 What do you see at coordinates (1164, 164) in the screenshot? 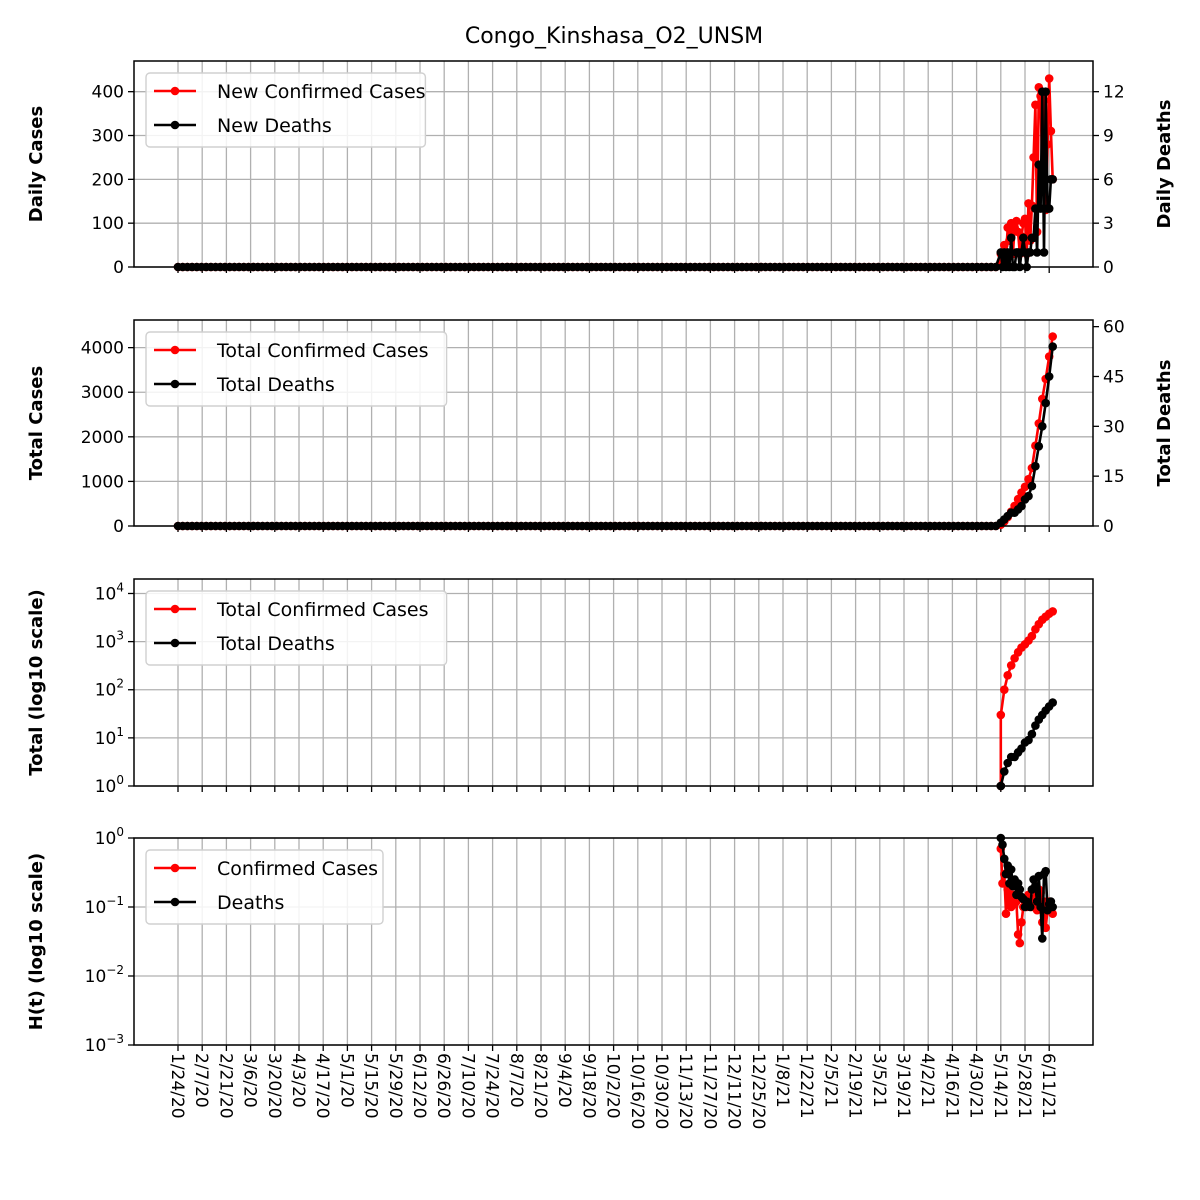
I see `y-right-axis-label: Daily Deaths` at bounding box center [1164, 164].